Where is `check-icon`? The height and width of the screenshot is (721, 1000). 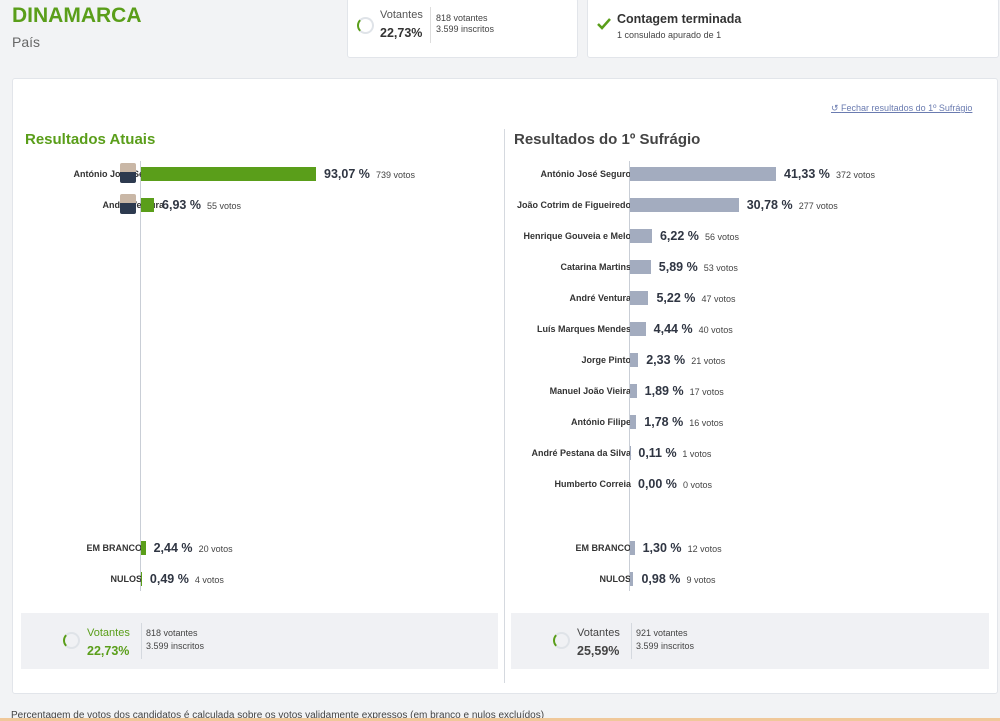
check-icon is located at coordinates (604, 24).